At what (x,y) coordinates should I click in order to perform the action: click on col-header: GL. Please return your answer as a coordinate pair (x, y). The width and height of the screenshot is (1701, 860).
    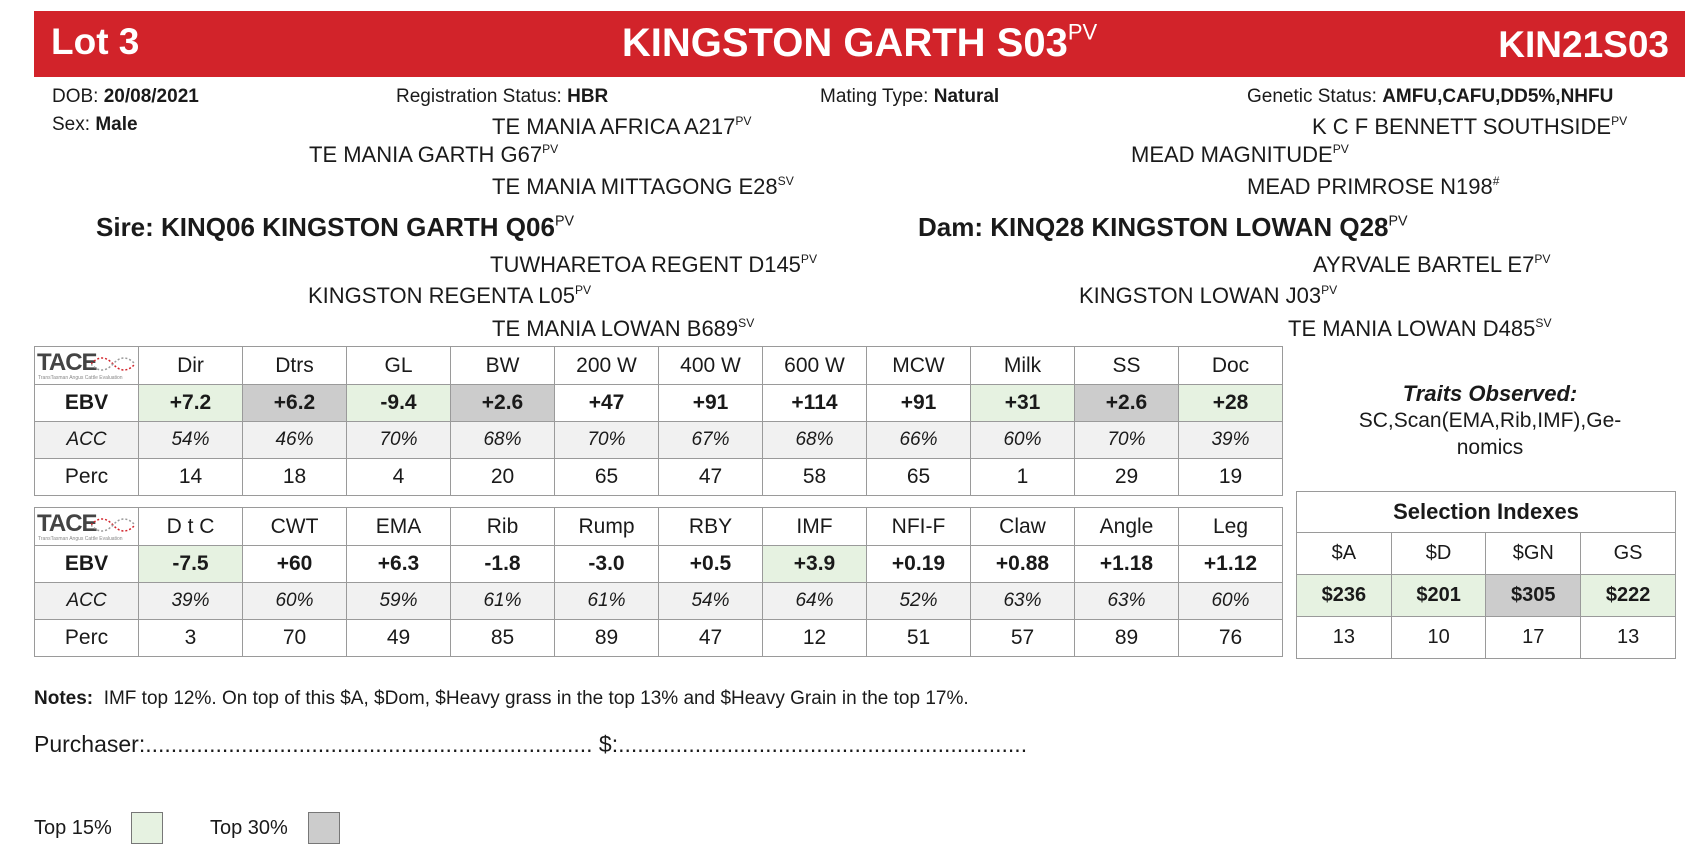
    Looking at the image, I should click on (398, 365).